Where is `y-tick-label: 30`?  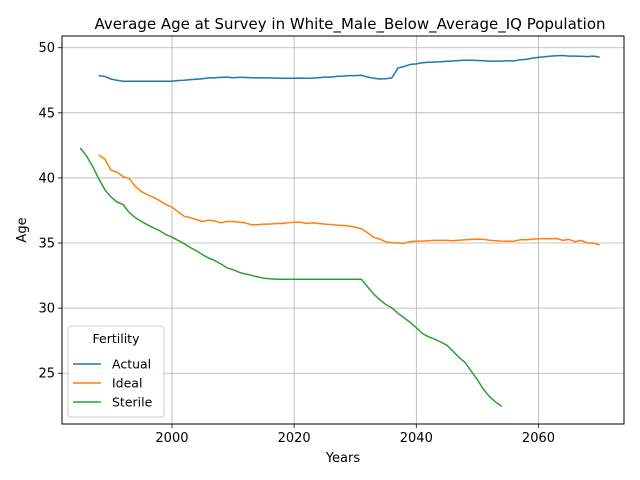
y-tick-label: 30 is located at coordinates (46, 309).